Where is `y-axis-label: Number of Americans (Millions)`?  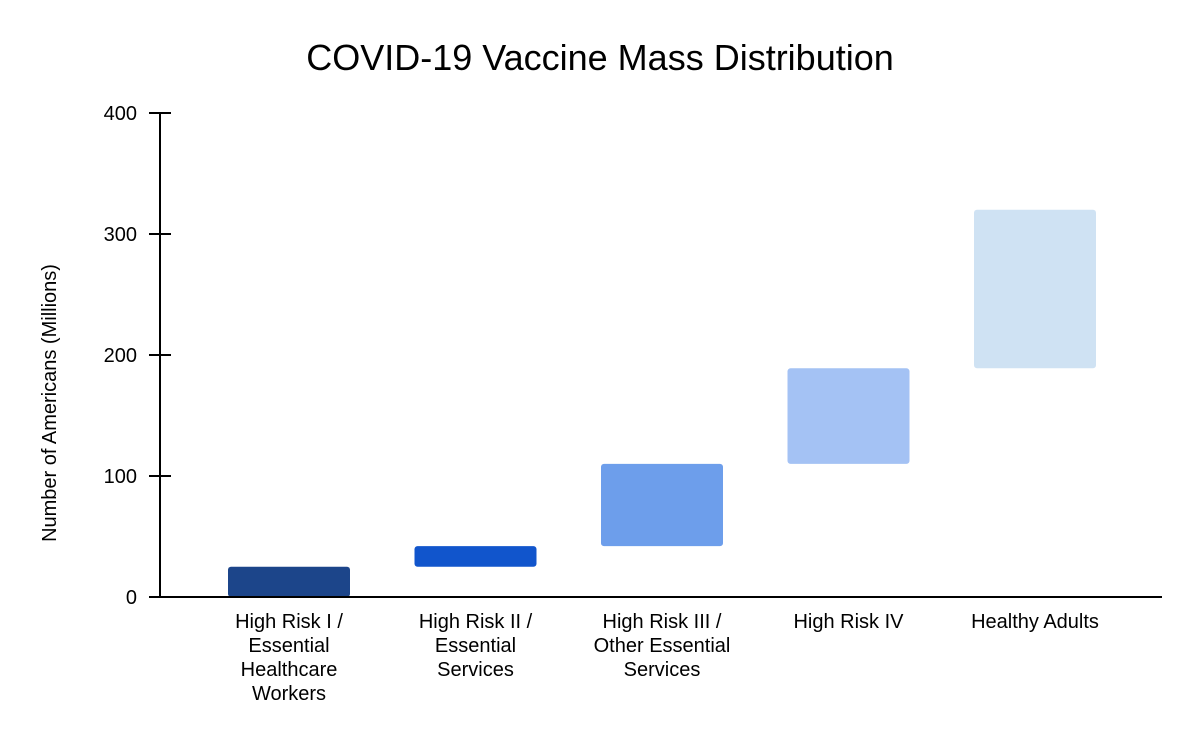
y-axis-label: Number of Americans (Millions) is located at coordinates (50, 403).